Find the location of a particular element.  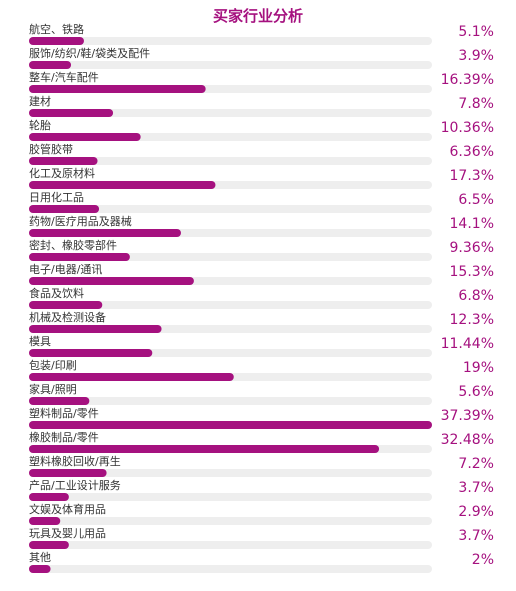

value-label: 32.48% is located at coordinates (467, 440).